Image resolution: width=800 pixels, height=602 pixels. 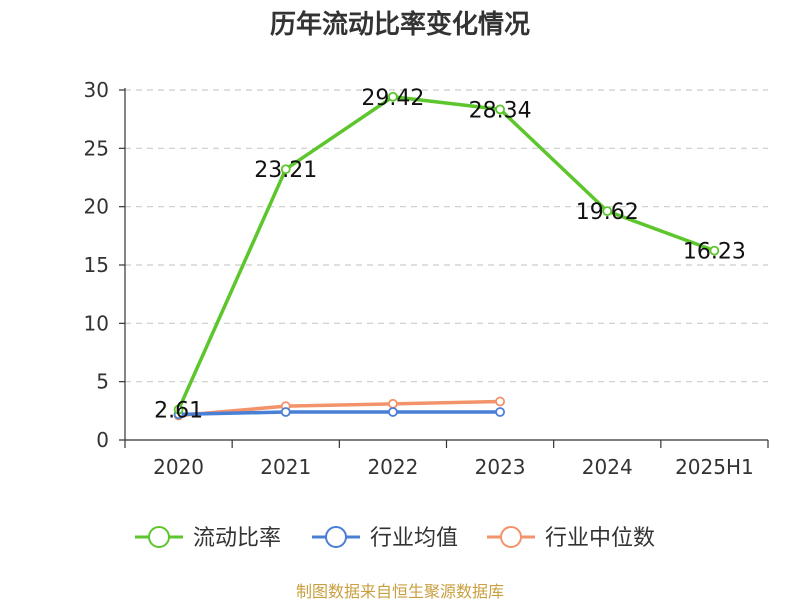 I want to click on x-tick-label: 2021, so click(x=285, y=467).